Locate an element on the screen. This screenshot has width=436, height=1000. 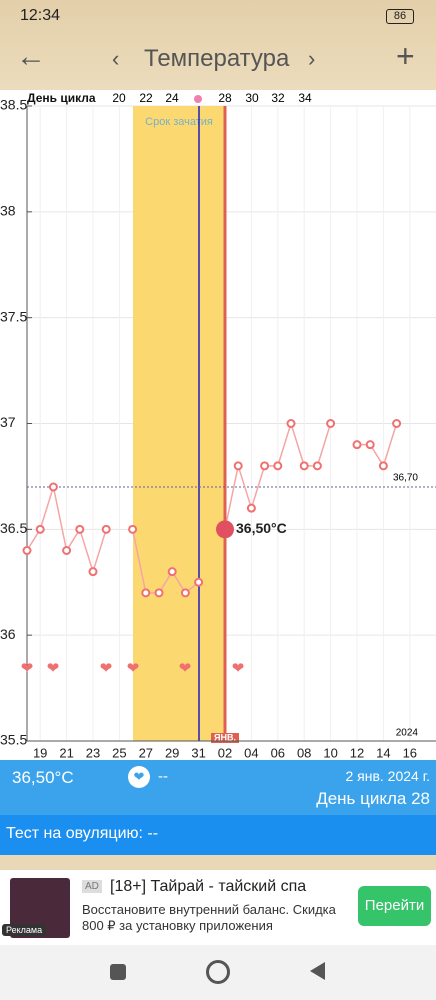
x-tick-label: 04 is located at coordinates (251, 752).